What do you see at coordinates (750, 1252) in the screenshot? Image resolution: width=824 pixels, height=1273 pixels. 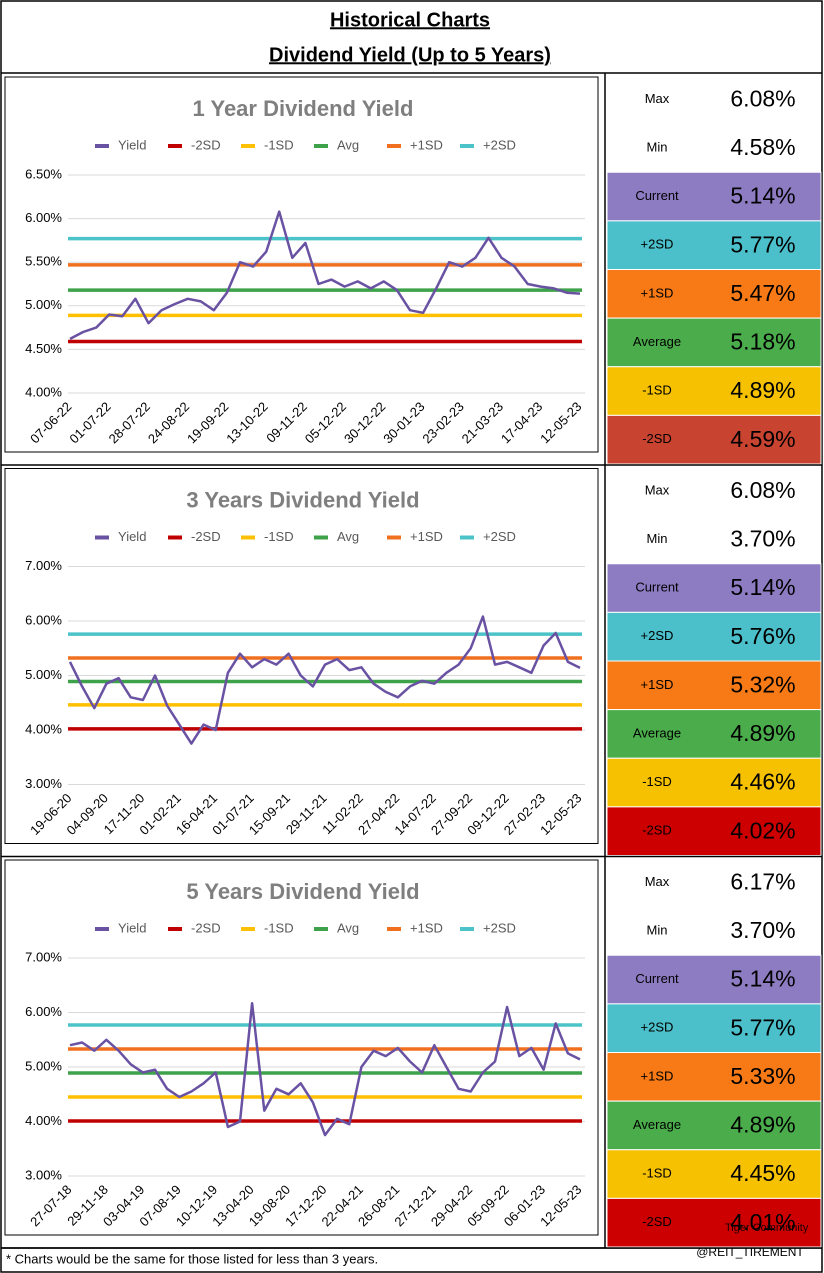 I see `watermark: @REIT_TIREMENT` at bounding box center [750, 1252].